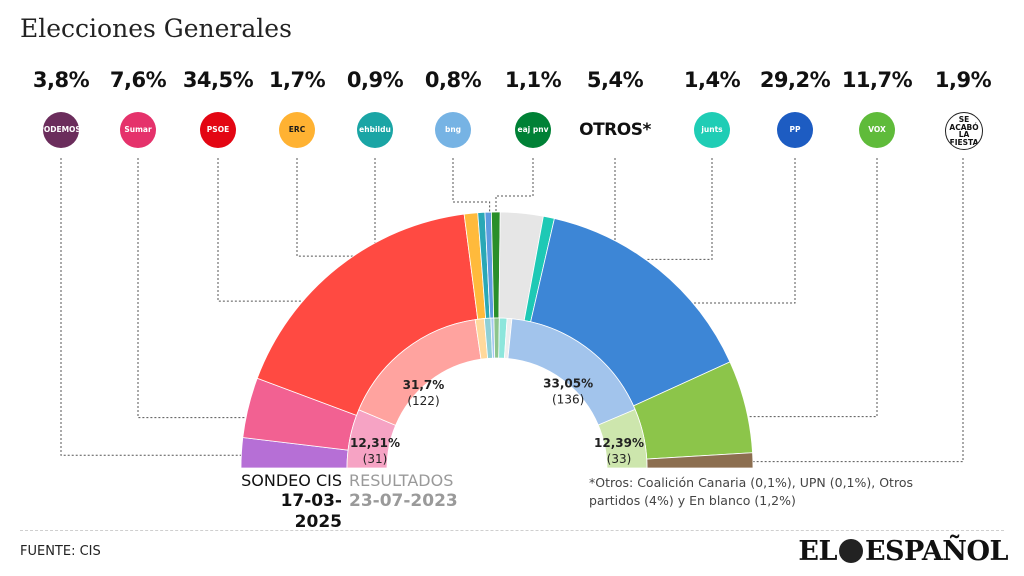 The width and height of the screenshot is (1024, 576). Describe the element at coordinates (877, 130) in the screenshot. I see `logo-vox-icon: VOX` at that location.